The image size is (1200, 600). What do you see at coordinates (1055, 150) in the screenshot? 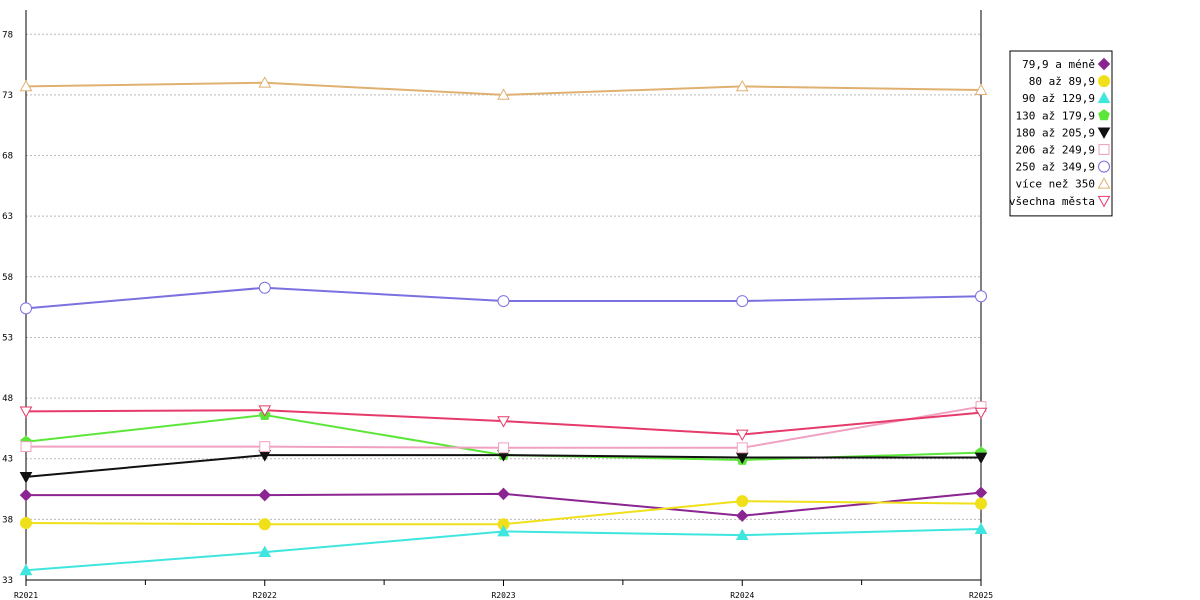
I see `legend-label: 206 až 249,9` at bounding box center [1055, 150].